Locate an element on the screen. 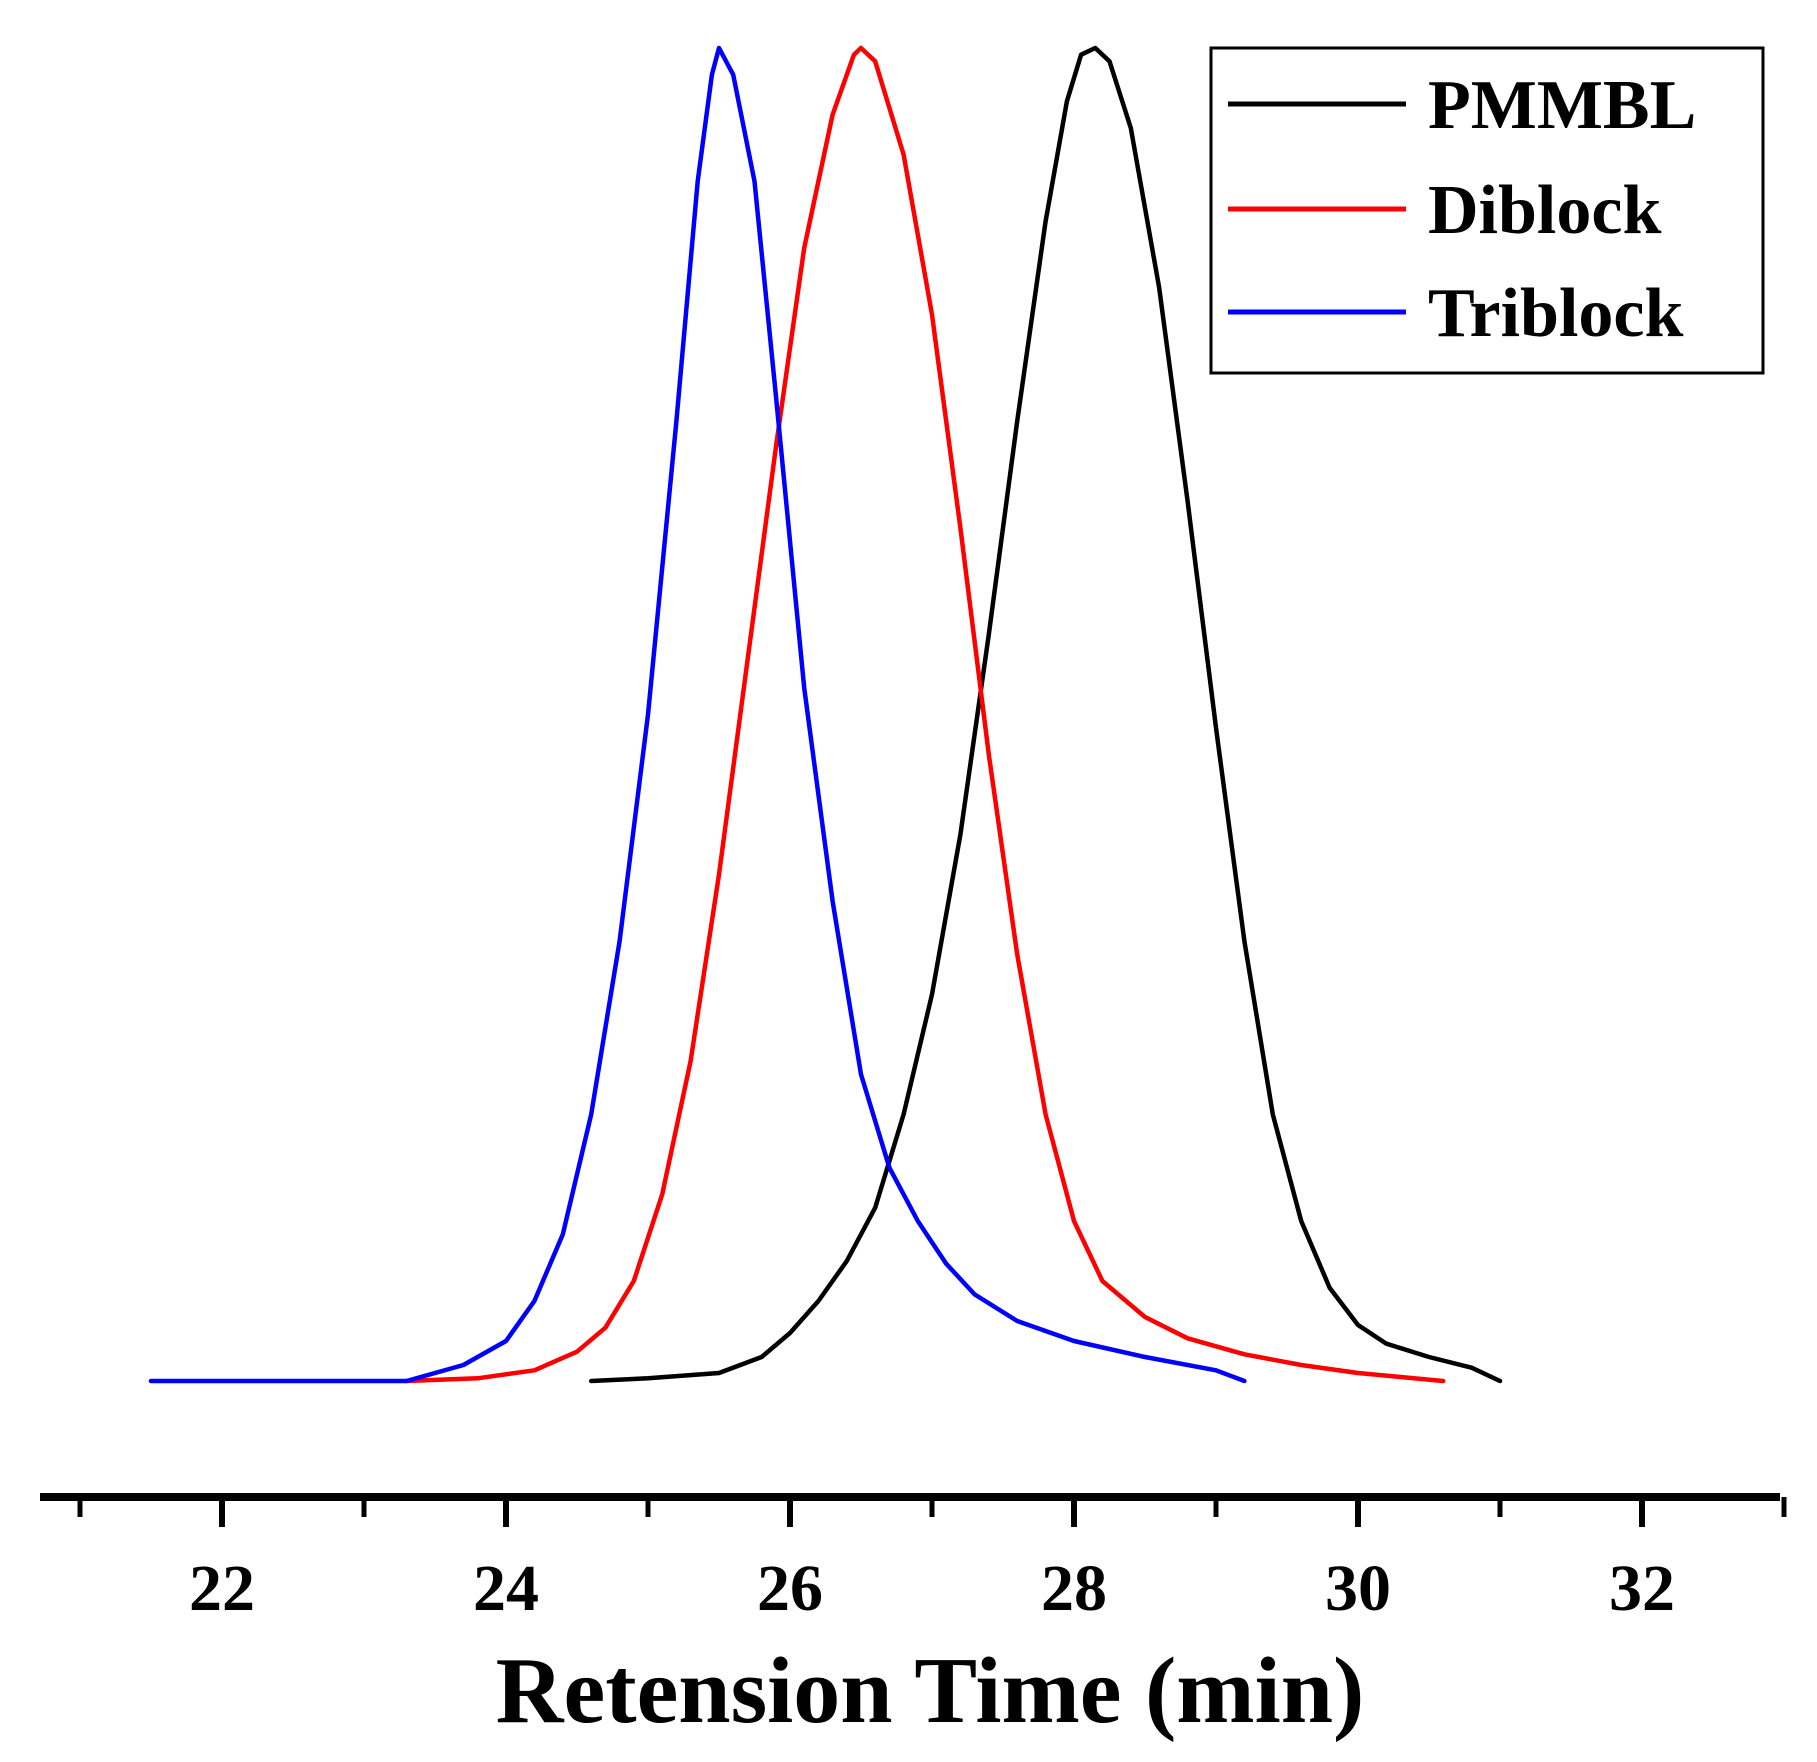 The image size is (1817, 1762). x-tick-labels: 22 24 26 28 30 32 is located at coordinates (932, 1588).